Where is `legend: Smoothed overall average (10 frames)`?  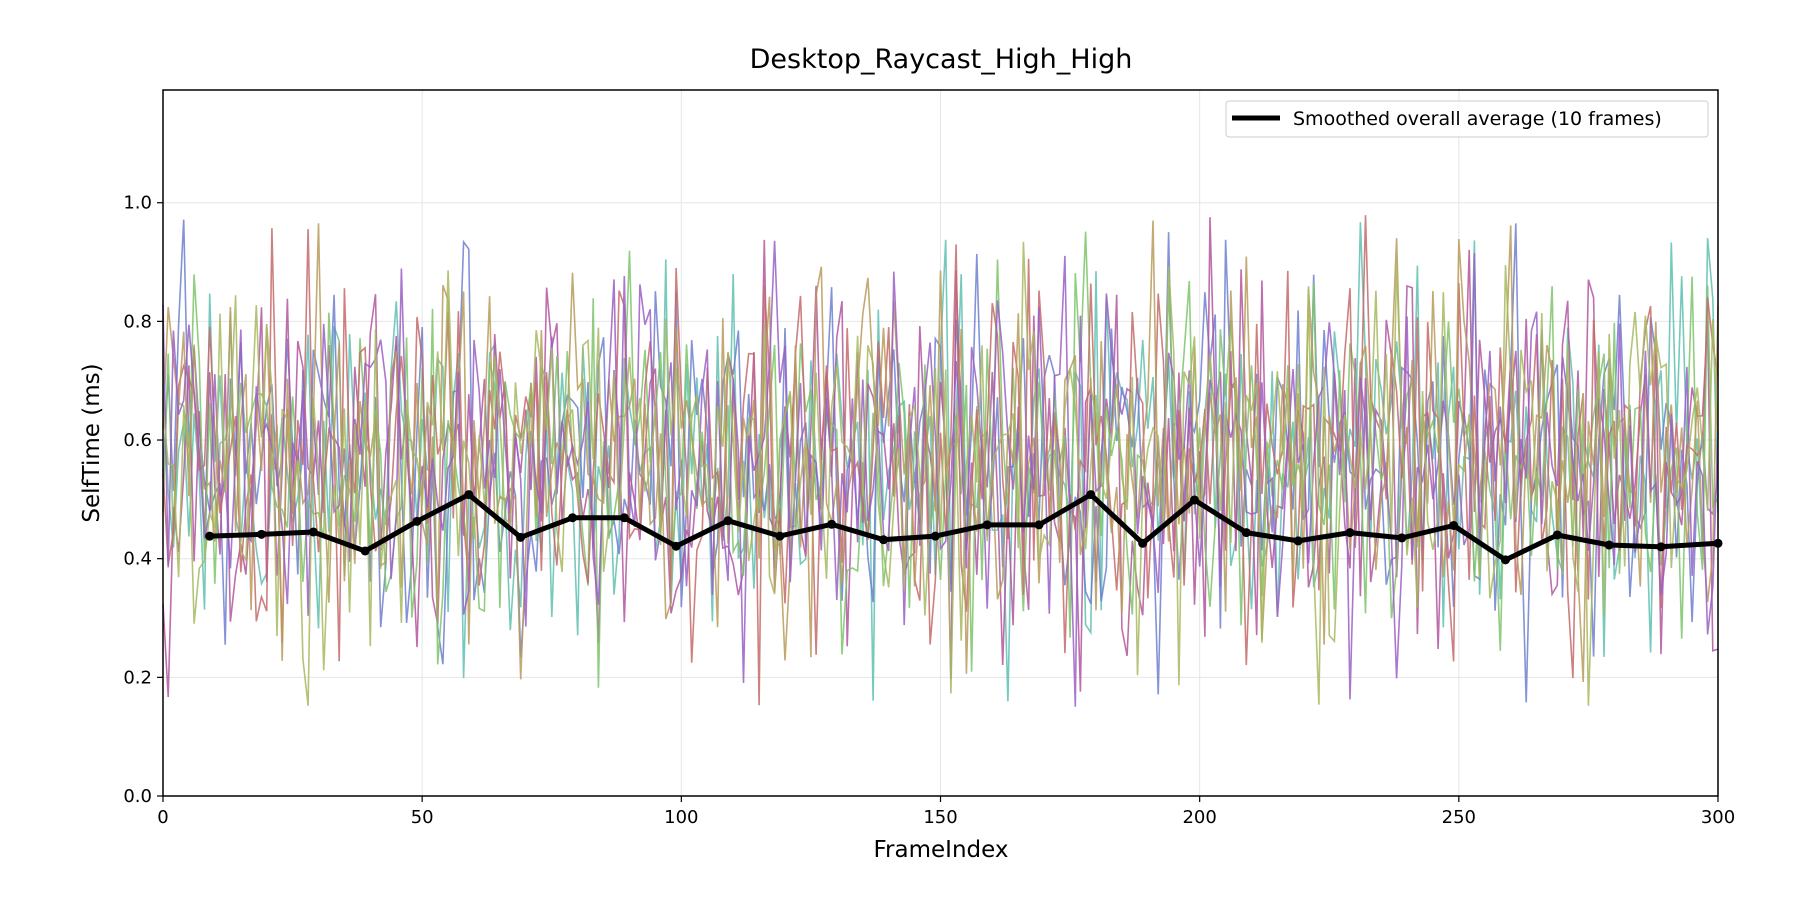
legend: Smoothed overall average (10 frames) is located at coordinates (1467, 119).